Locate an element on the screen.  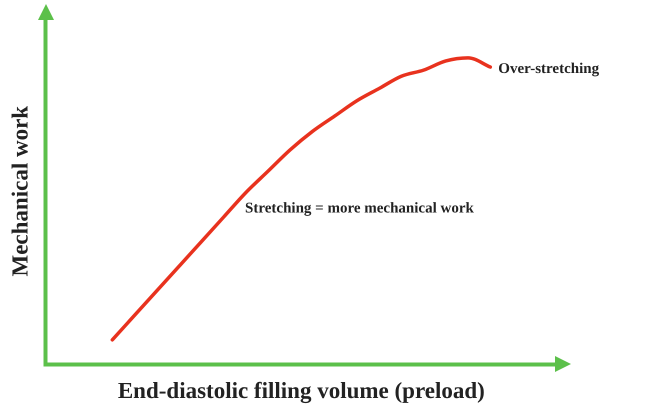
annotation: Stretching = more mechanical work is located at coordinates (359, 208).